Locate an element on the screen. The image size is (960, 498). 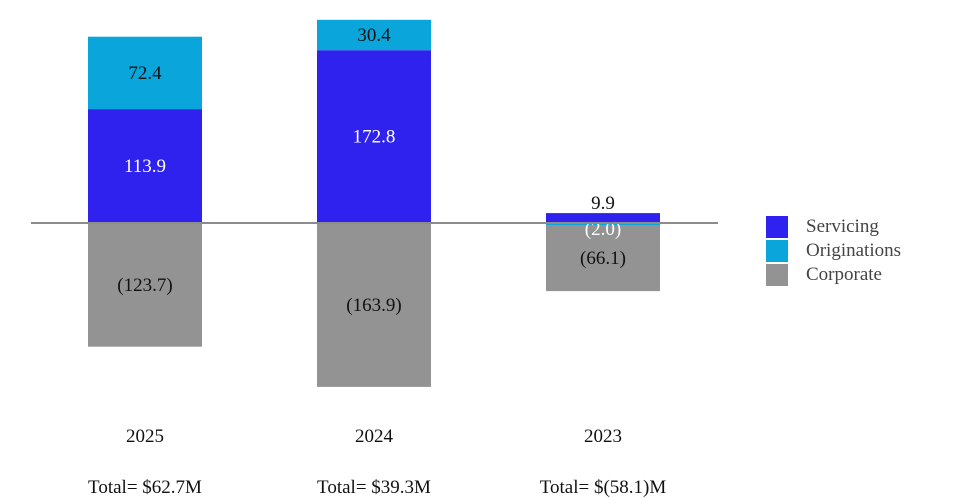
total-label-2024: Total= $39.3M is located at coordinates (374, 487).